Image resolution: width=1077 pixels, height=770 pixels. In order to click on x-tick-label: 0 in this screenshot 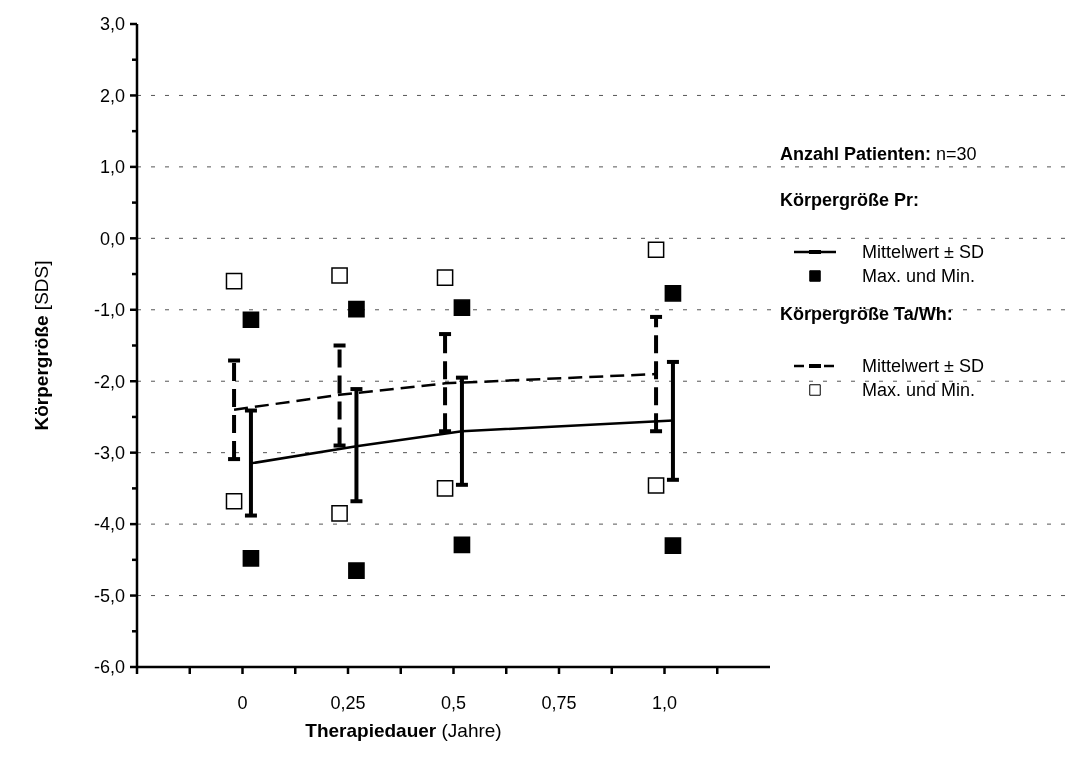, I will do `click(242, 703)`.